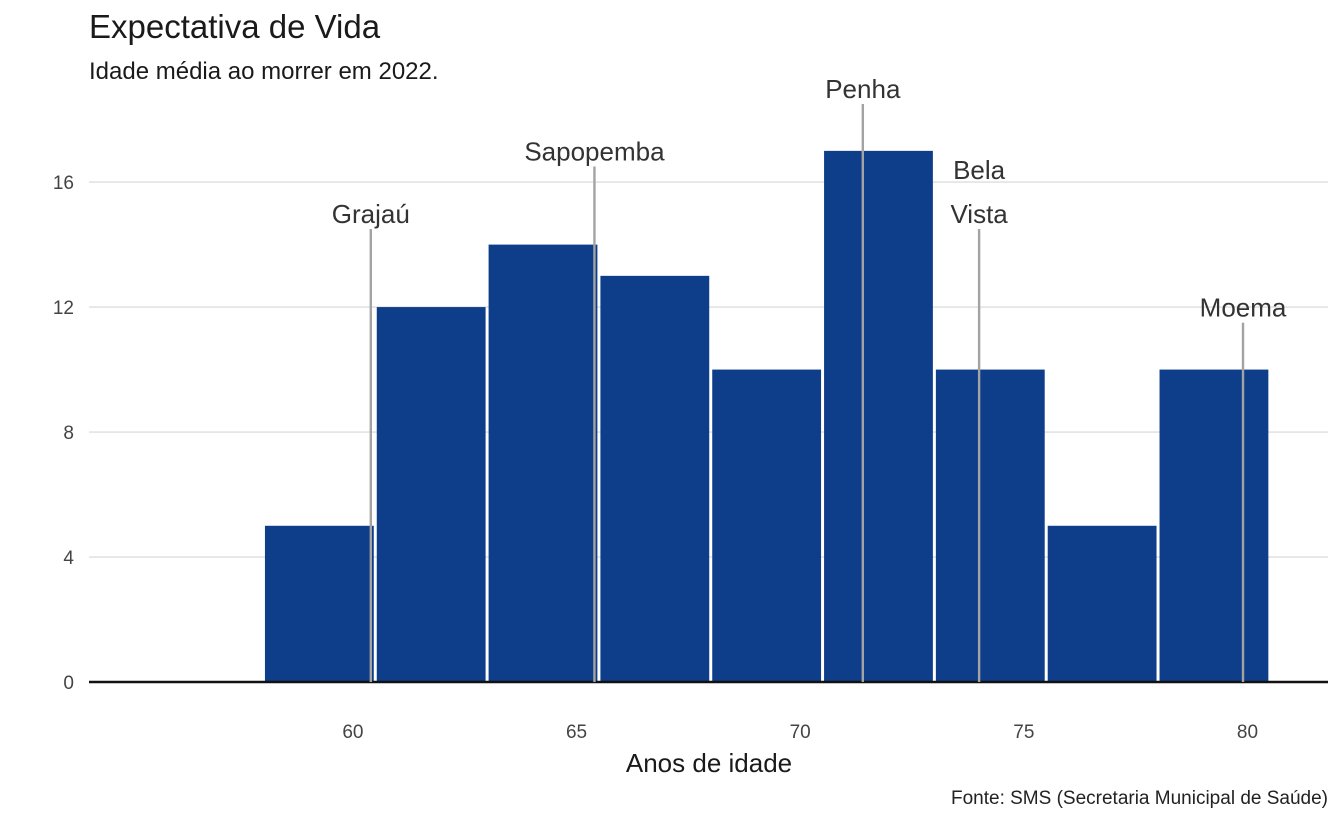  I want to click on x-tick-label-60: 60, so click(352, 732).